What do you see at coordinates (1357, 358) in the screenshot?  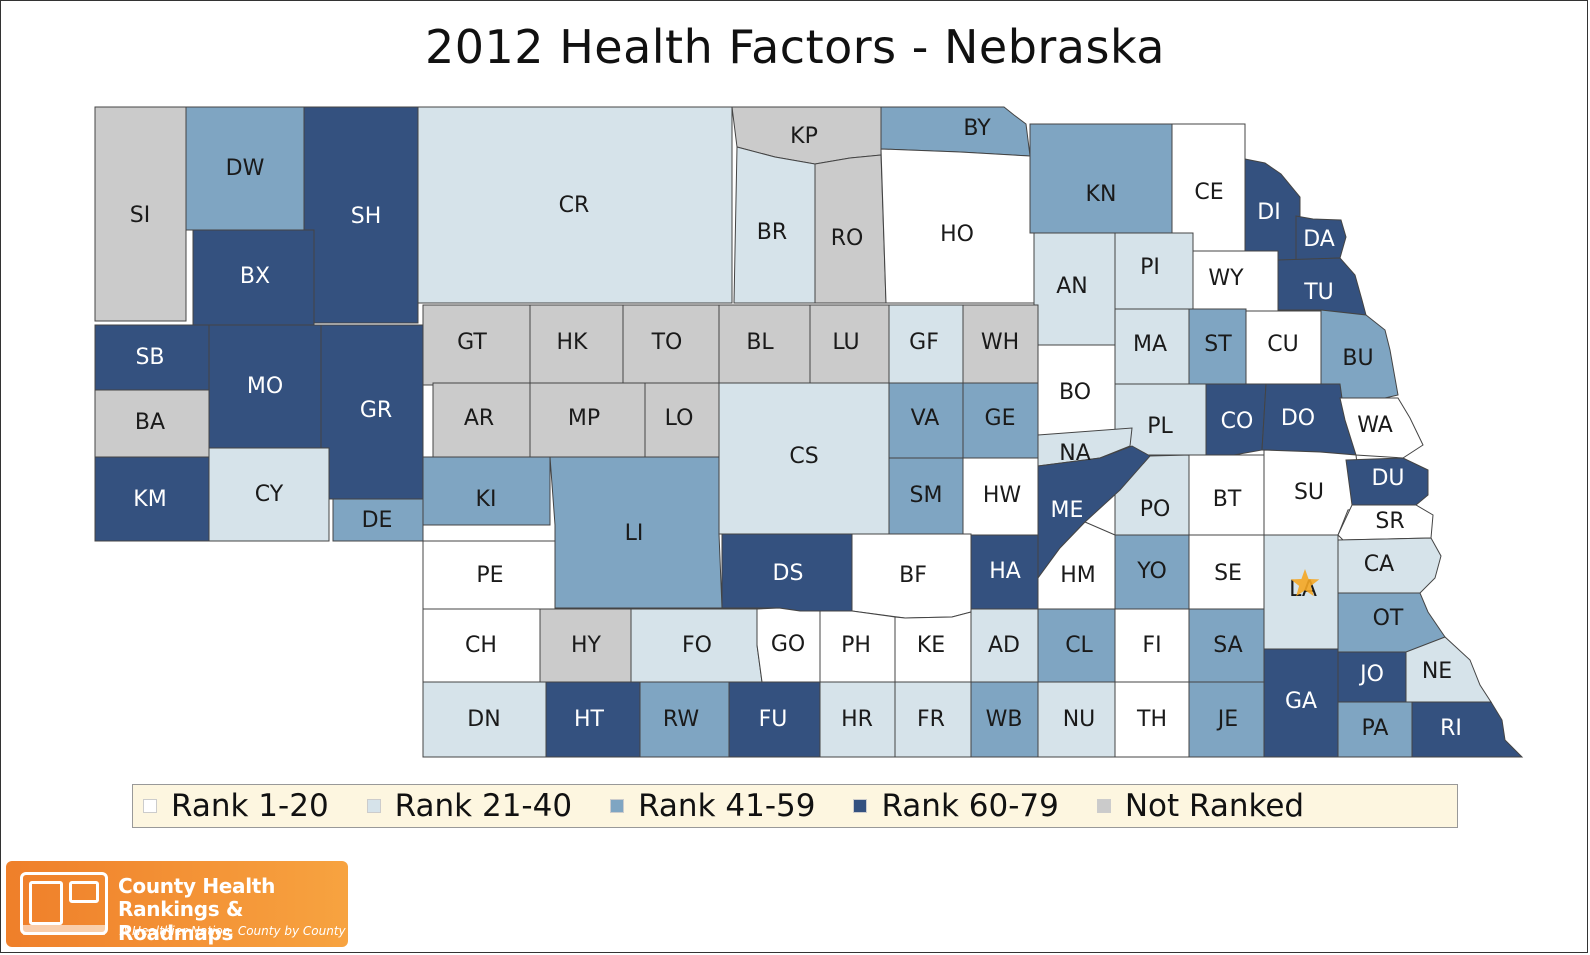 I see `county-label-bu: BU` at bounding box center [1357, 358].